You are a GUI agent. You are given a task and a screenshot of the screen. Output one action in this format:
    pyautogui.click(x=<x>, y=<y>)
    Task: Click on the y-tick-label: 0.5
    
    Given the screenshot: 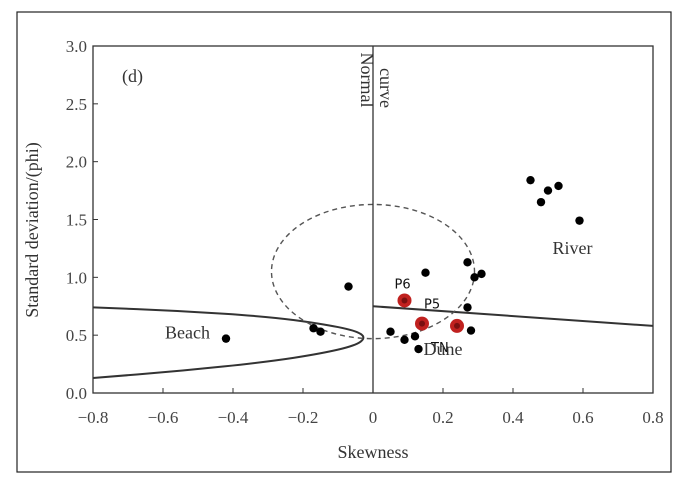 What is the action you would take?
    pyautogui.click(x=76, y=335)
    